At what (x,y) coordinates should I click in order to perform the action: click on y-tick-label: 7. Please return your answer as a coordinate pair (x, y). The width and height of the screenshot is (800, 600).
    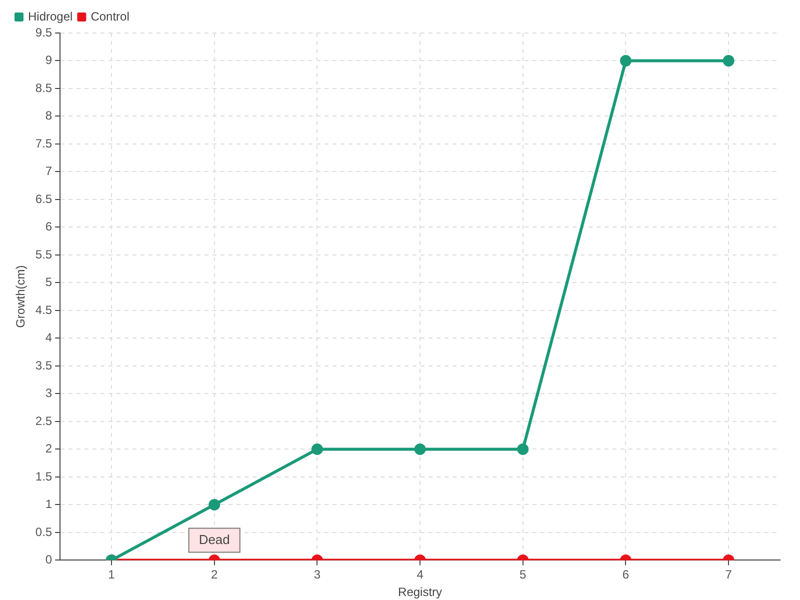
    Looking at the image, I should click on (48, 171).